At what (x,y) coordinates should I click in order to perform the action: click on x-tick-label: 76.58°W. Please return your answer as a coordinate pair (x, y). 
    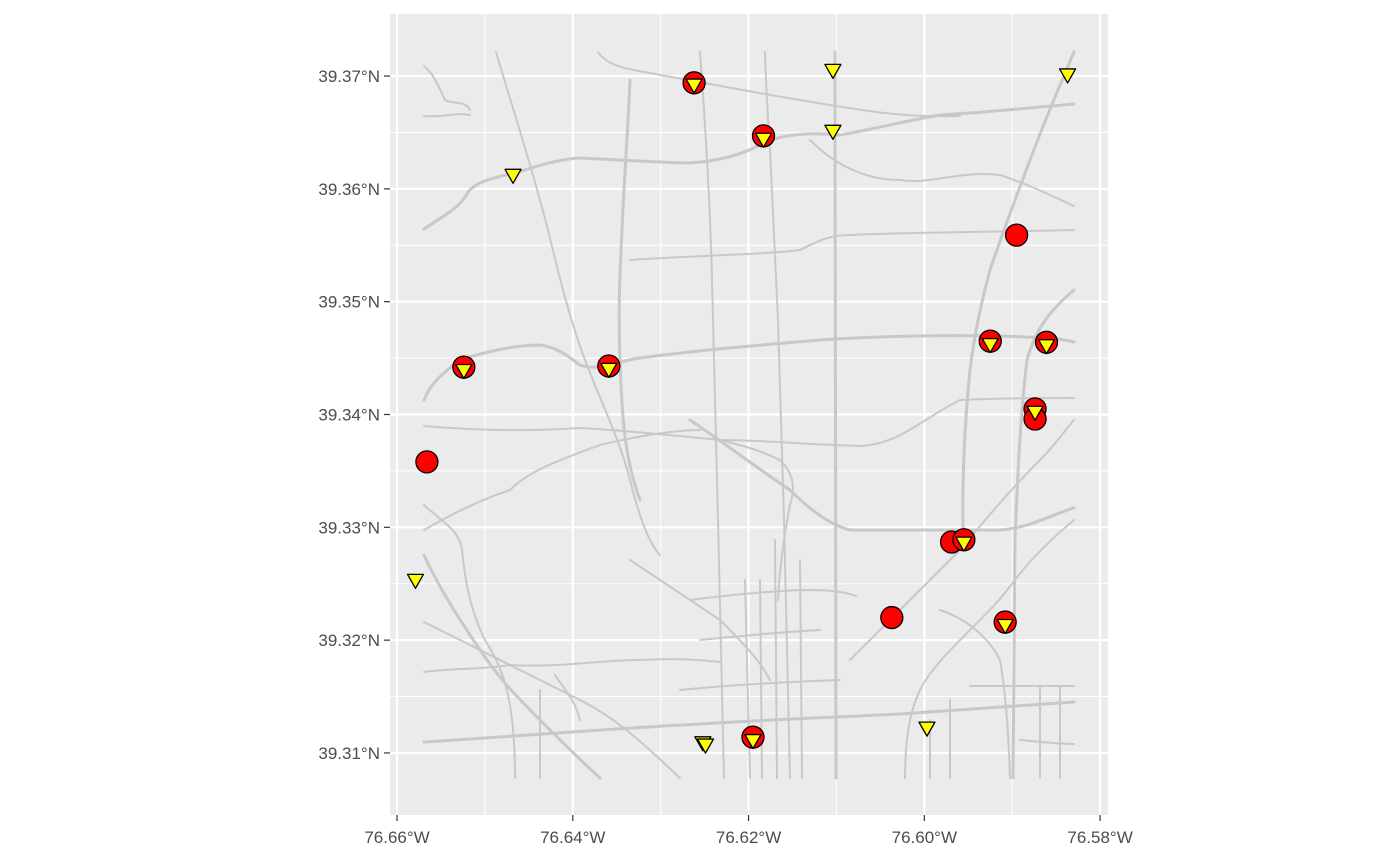
    Looking at the image, I should click on (1099, 837).